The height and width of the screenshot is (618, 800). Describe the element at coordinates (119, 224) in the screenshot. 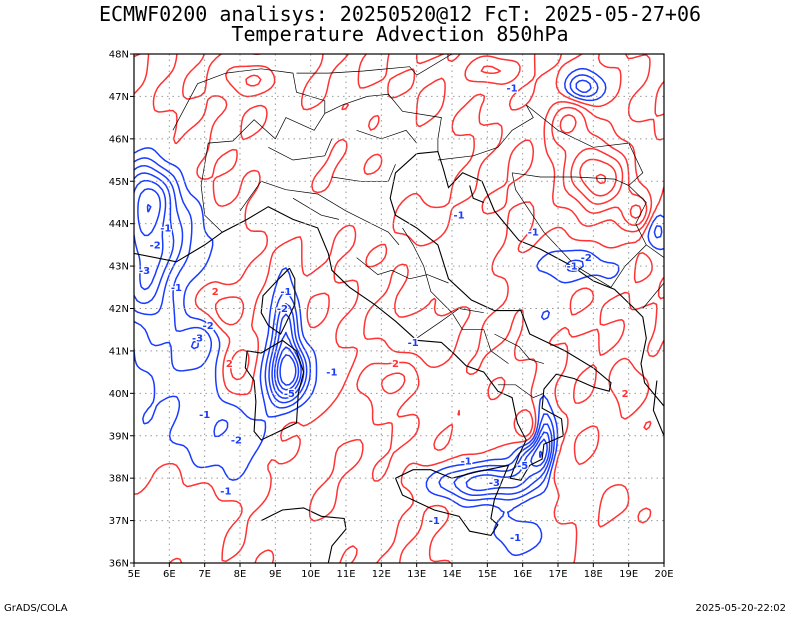

I see `lat-tick-label: 44N` at that location.